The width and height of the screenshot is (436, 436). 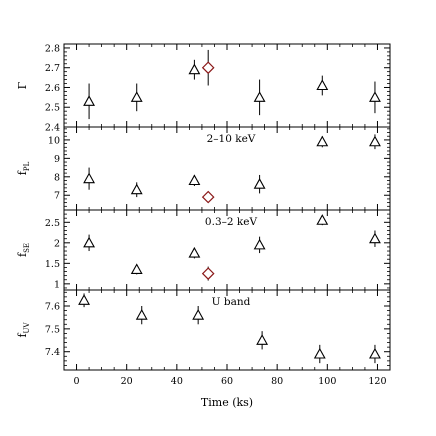 What do you see at coordinates (52, 68) in the screenshot?
I see `y-tick-label: 2.7` at bounding box center [52, 68].